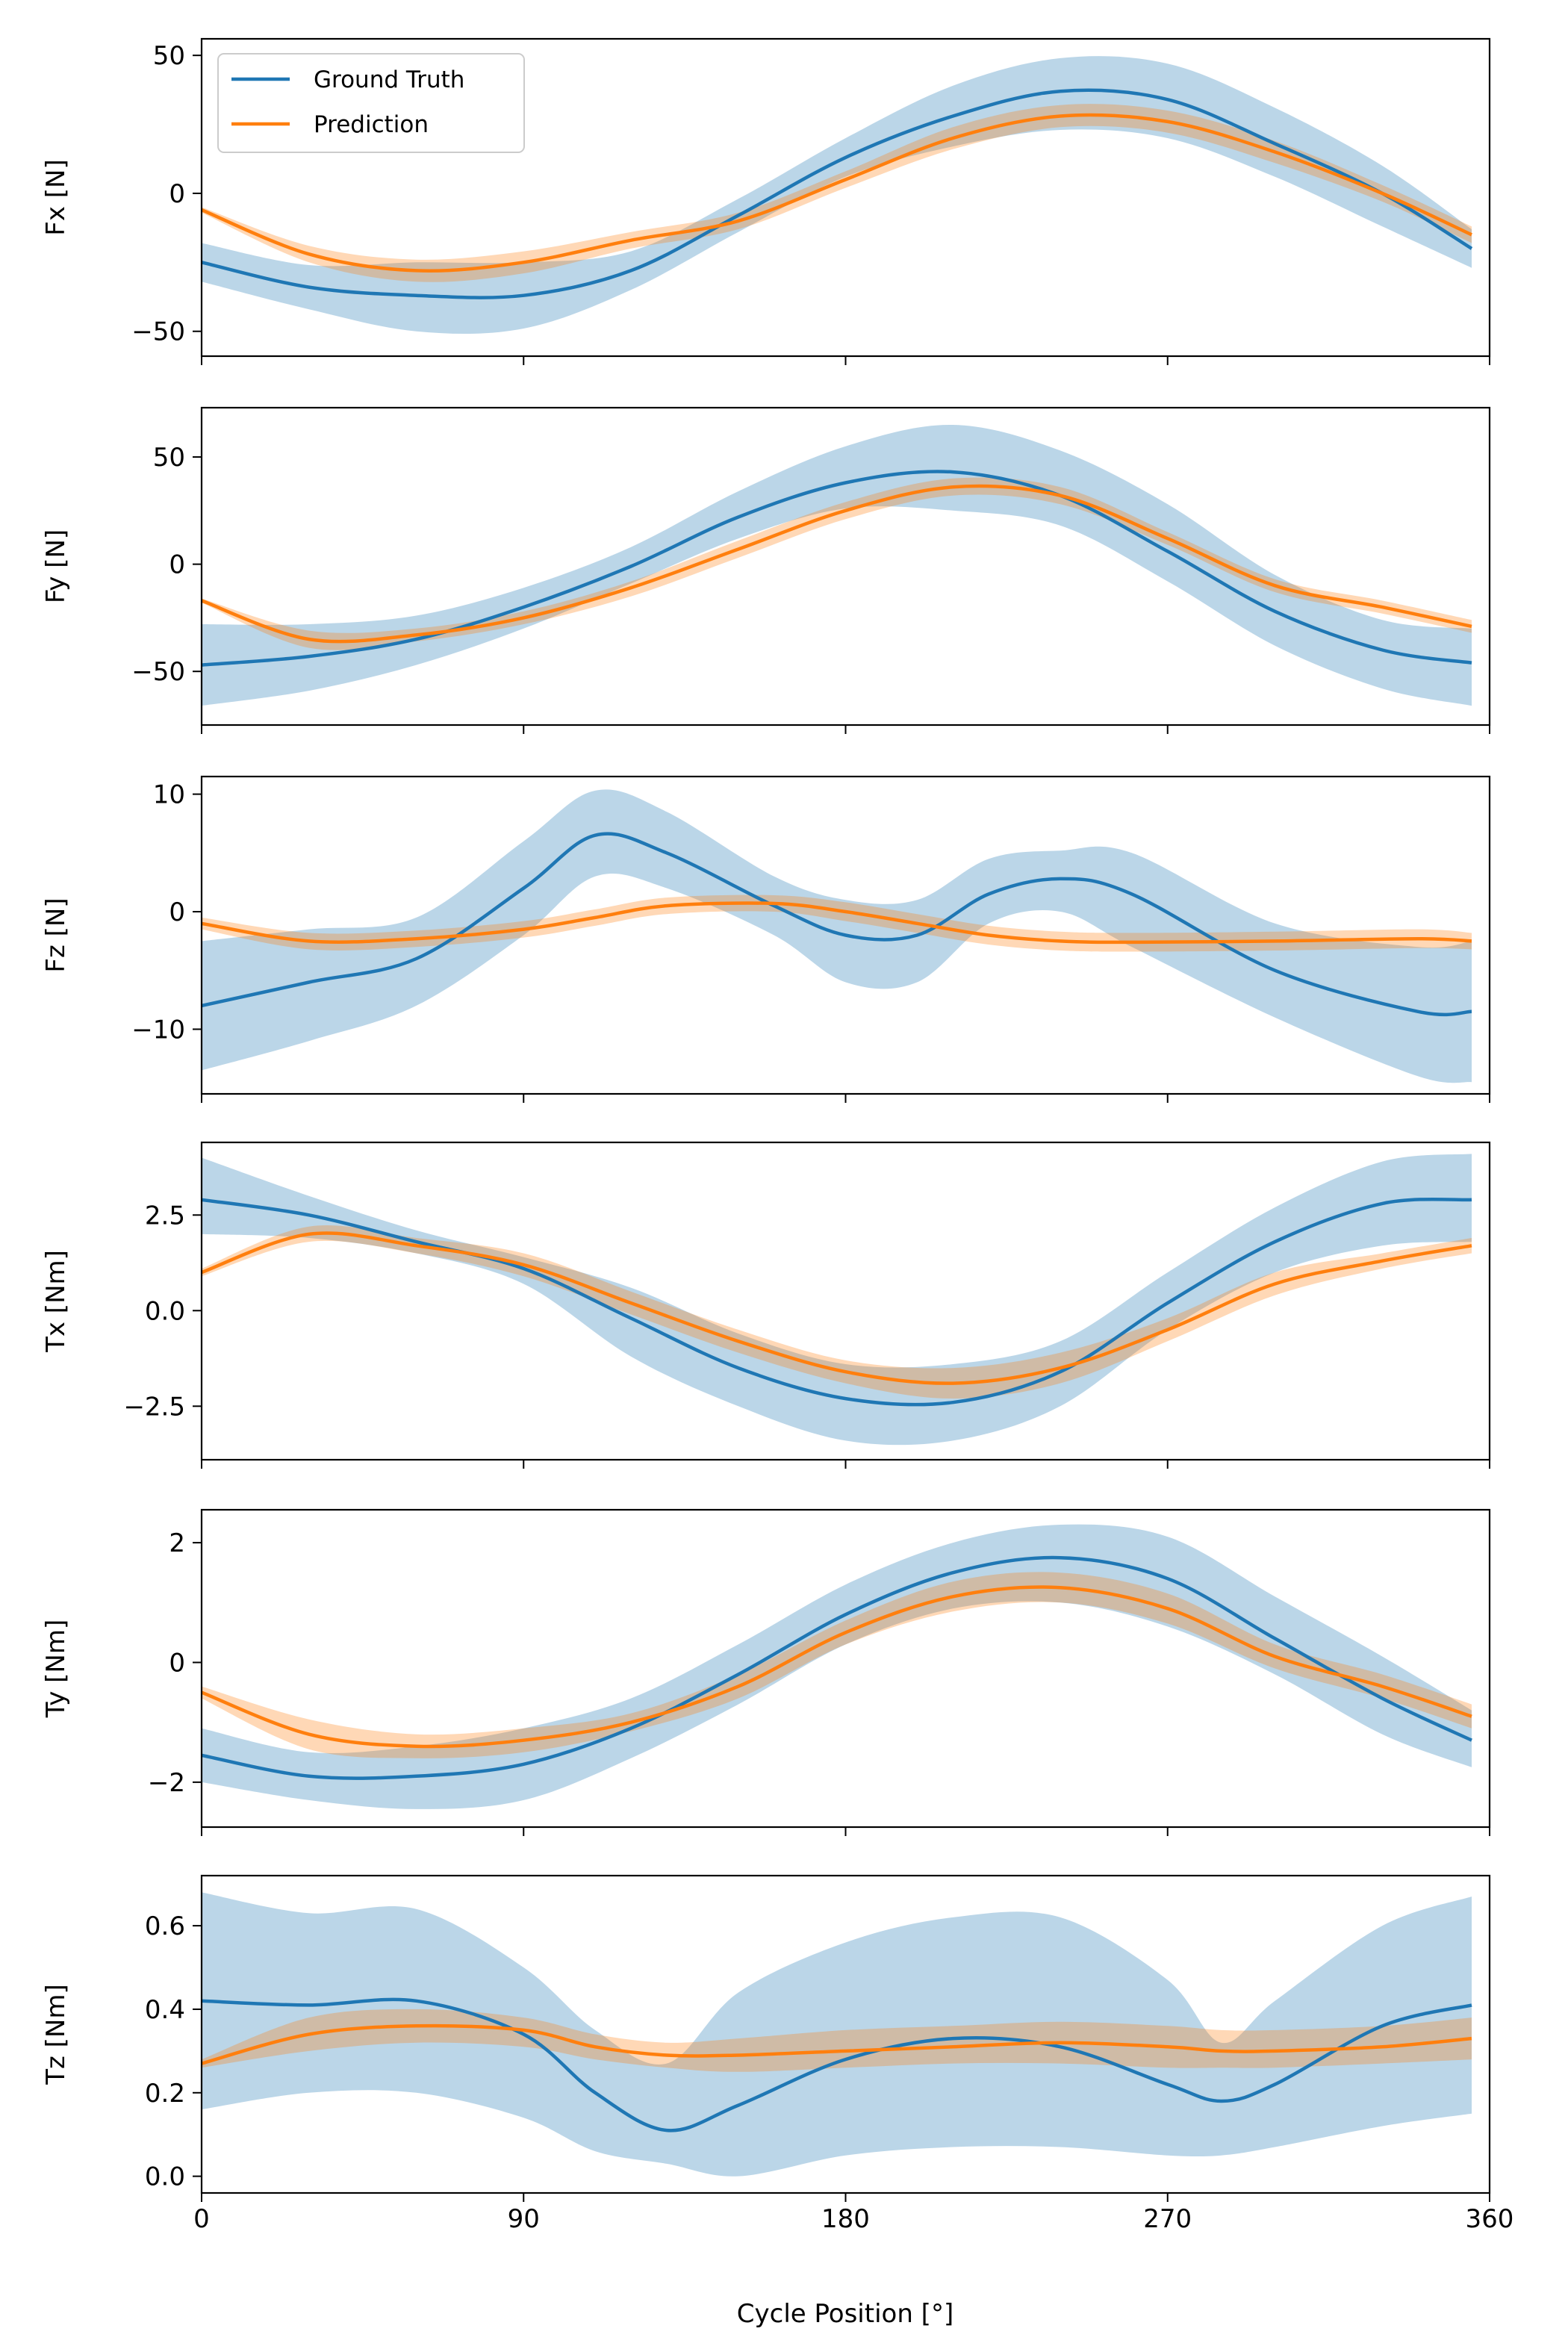 Image resolution: width=1568 pixels, height=2352 pixels. Describe the element at coordinates (371, 124) in the screenshot. I see `legend-label-prediction: Prediction` at that location.